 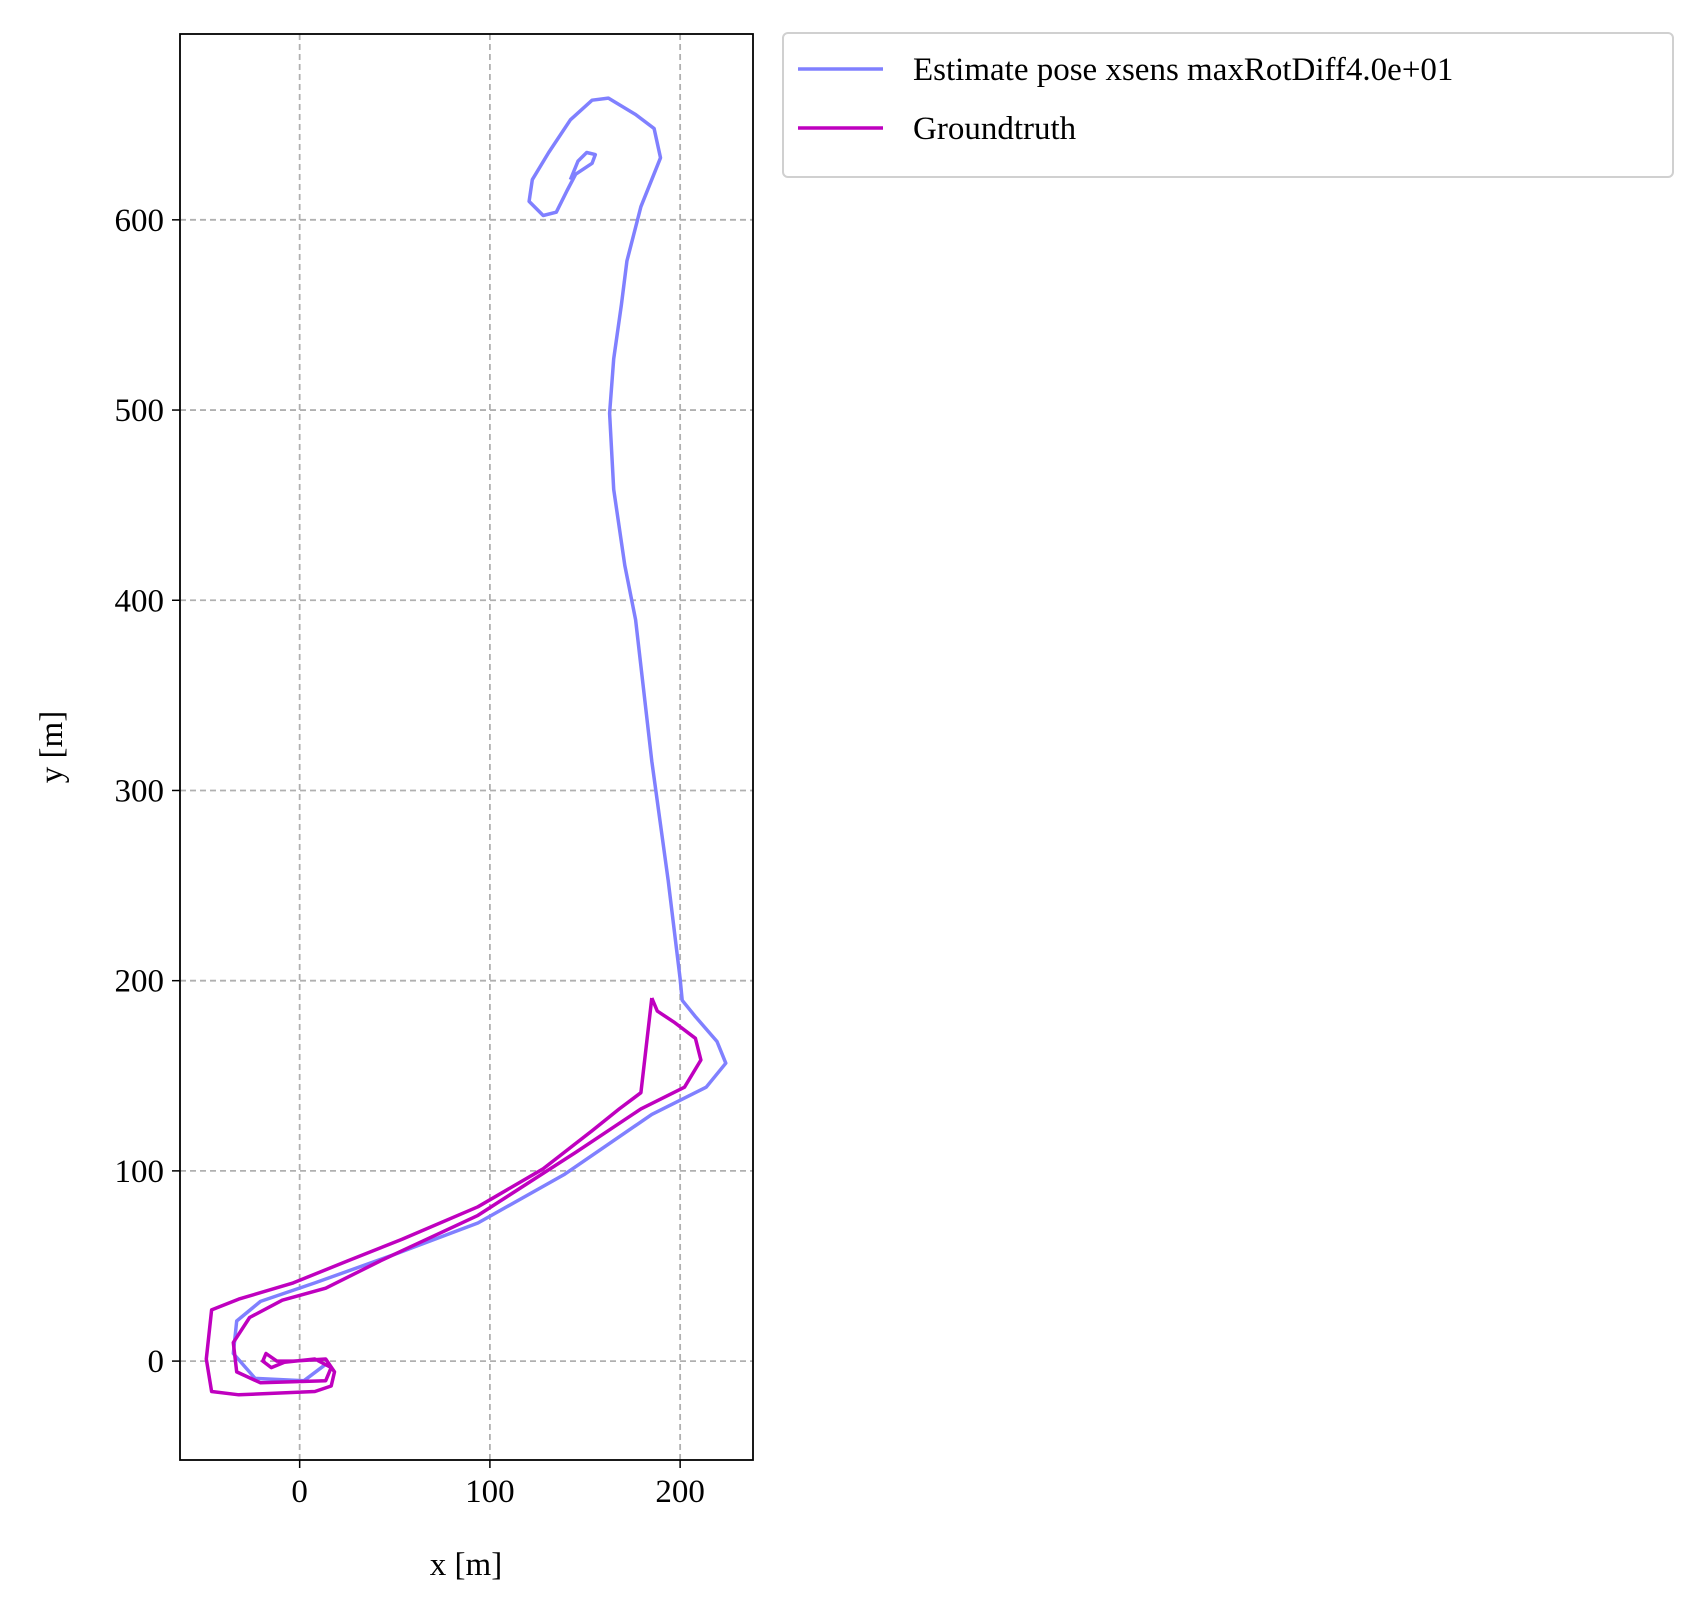 I want to click on x-tick-label: 100, so click(x=490, y=1492).